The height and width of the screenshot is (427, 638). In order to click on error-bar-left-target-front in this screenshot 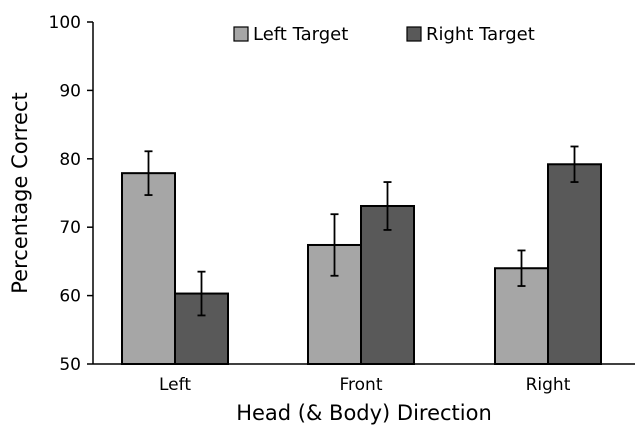, I will do `click(334, 245)`.